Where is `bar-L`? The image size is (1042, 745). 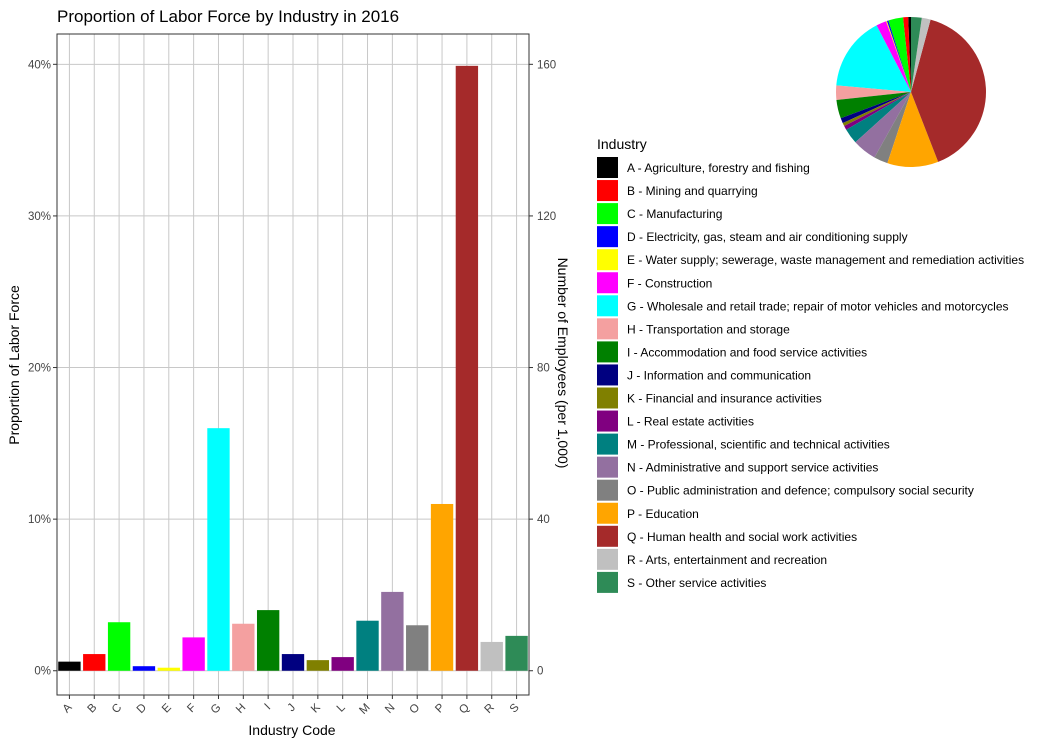 bar-L is located at coordinates (342, 664).